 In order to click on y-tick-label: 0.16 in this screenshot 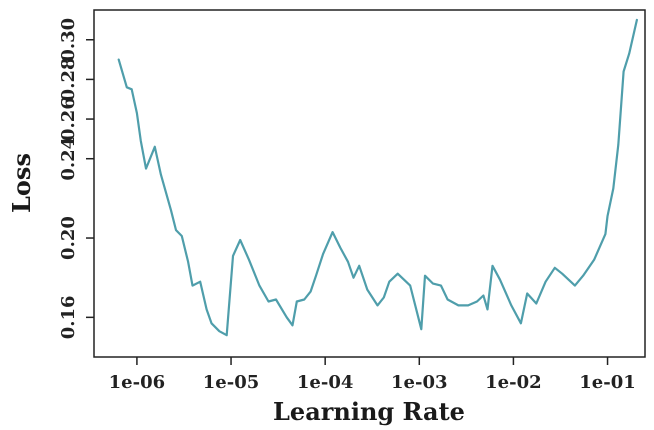, I will do `click(68, 317)`.